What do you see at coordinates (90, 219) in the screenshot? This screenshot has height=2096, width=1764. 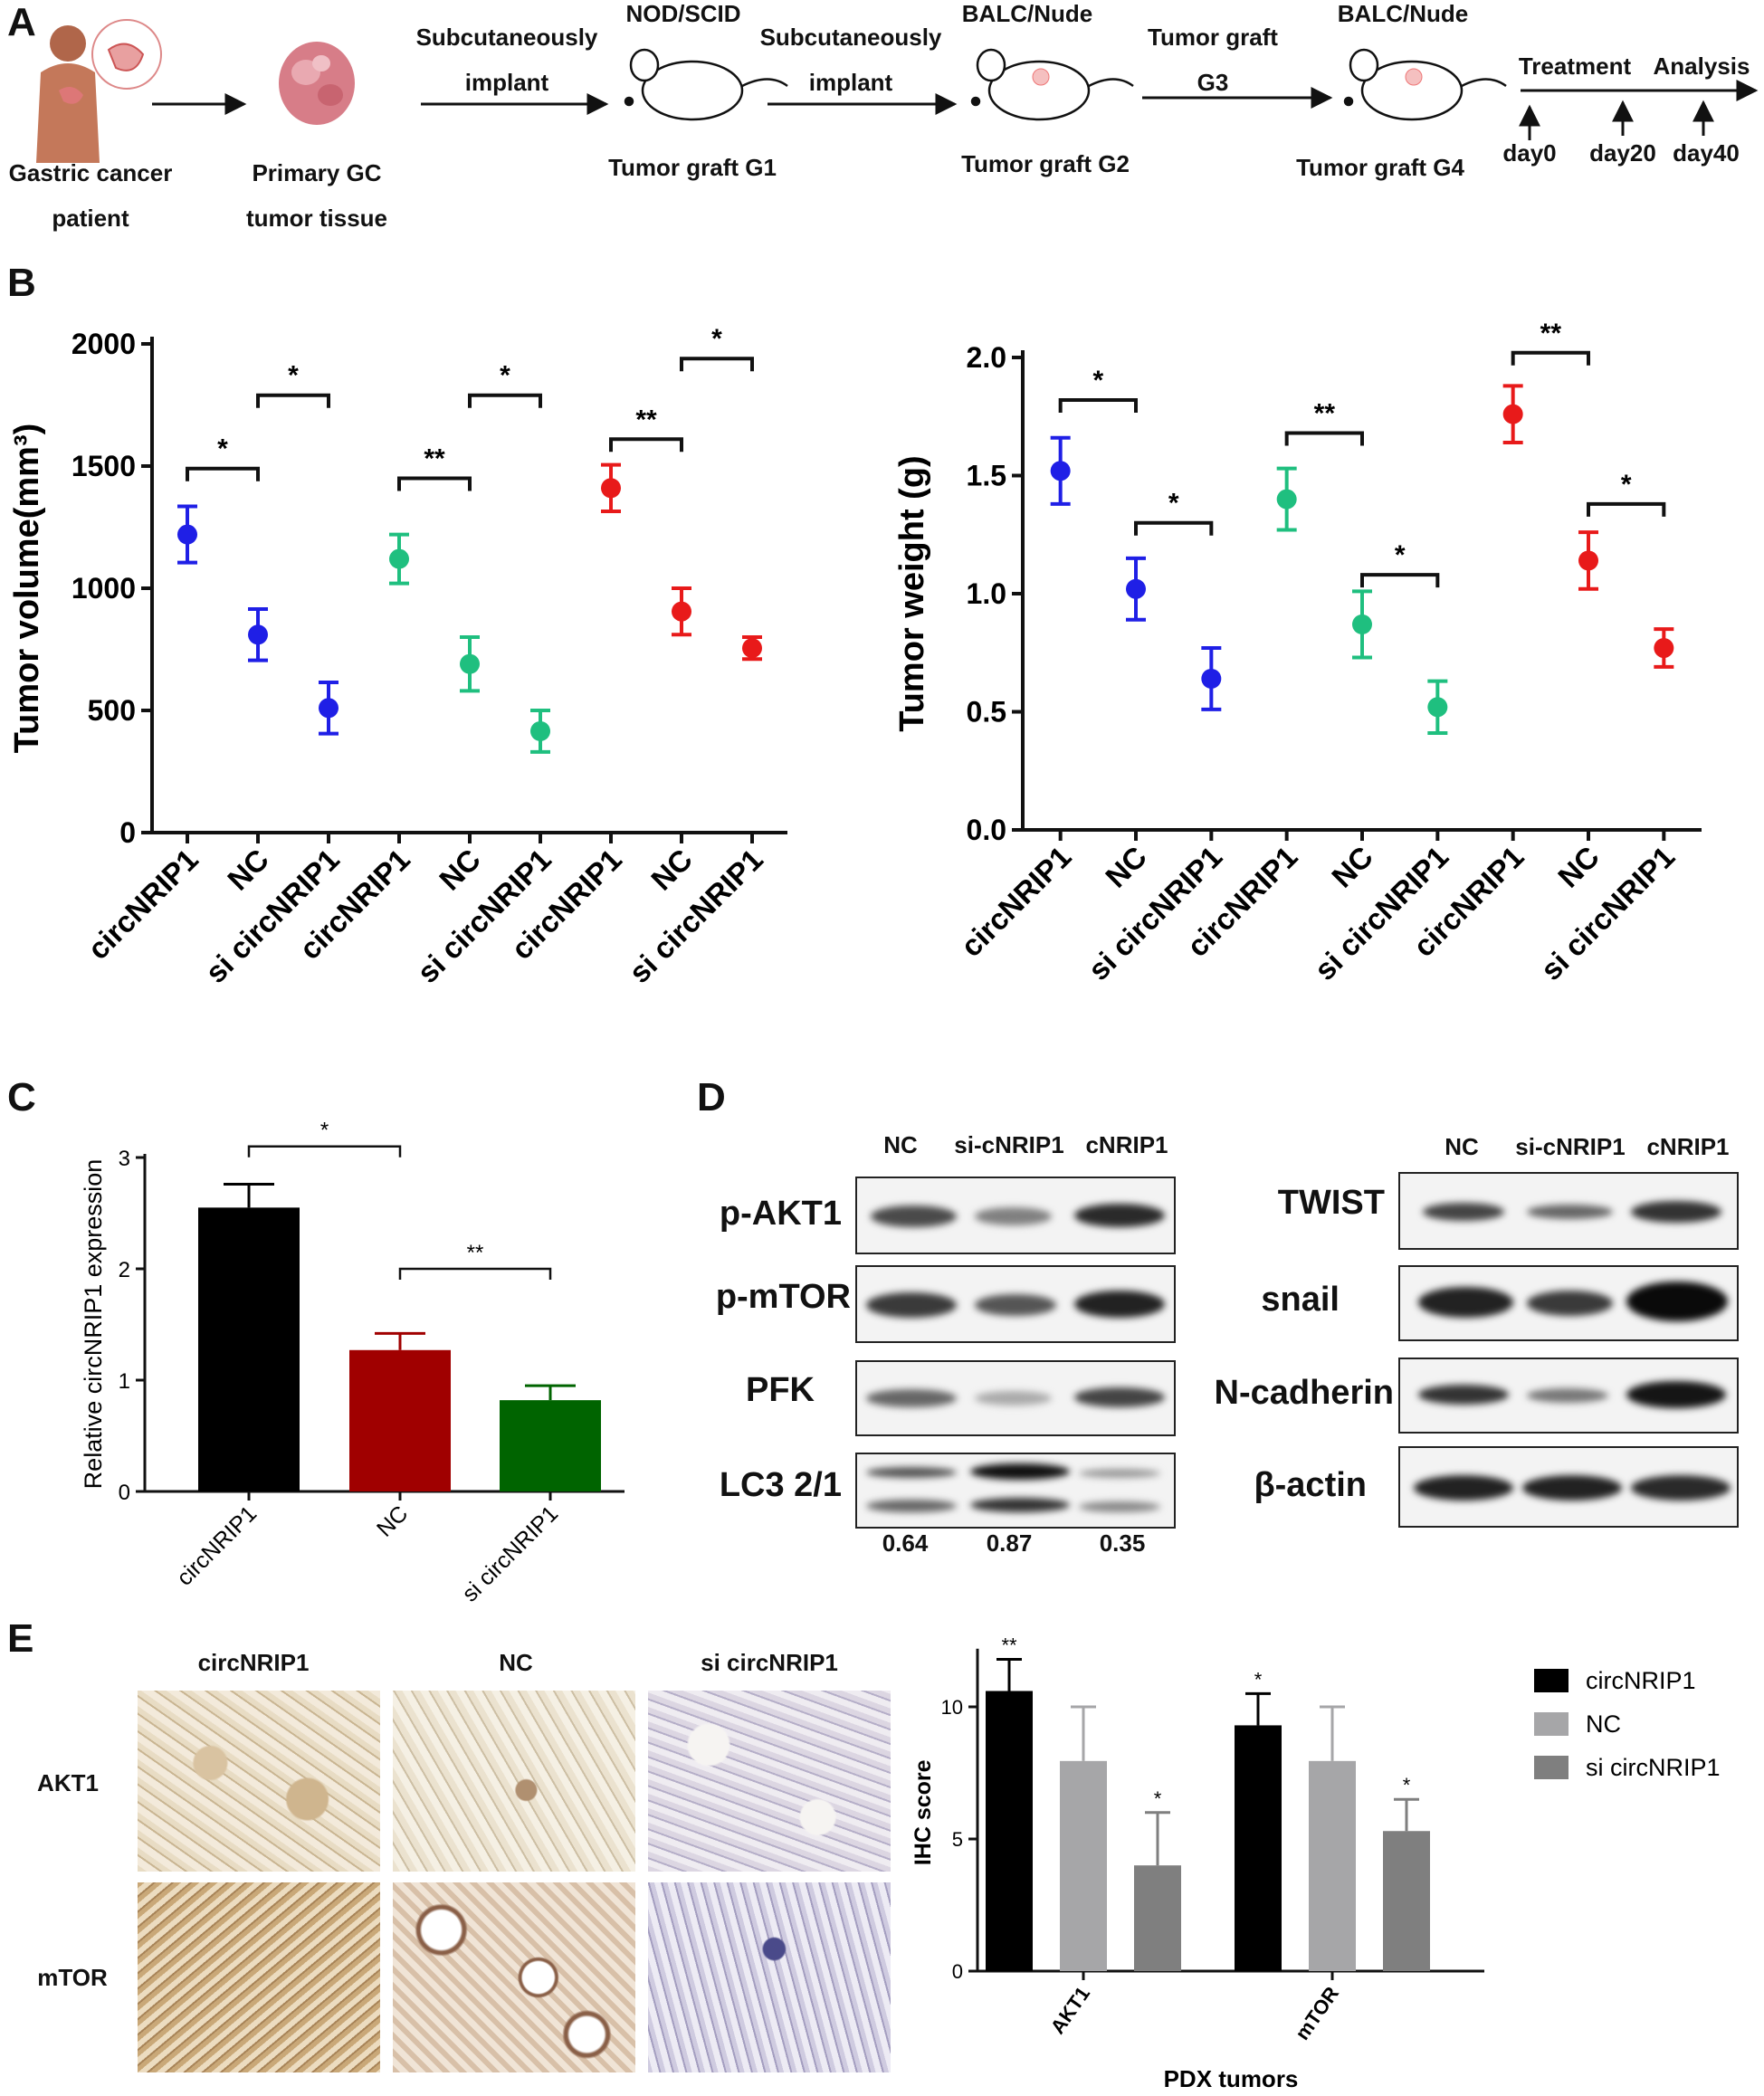 I see `patient-label-2: patient` at bounding box center [90, 219].